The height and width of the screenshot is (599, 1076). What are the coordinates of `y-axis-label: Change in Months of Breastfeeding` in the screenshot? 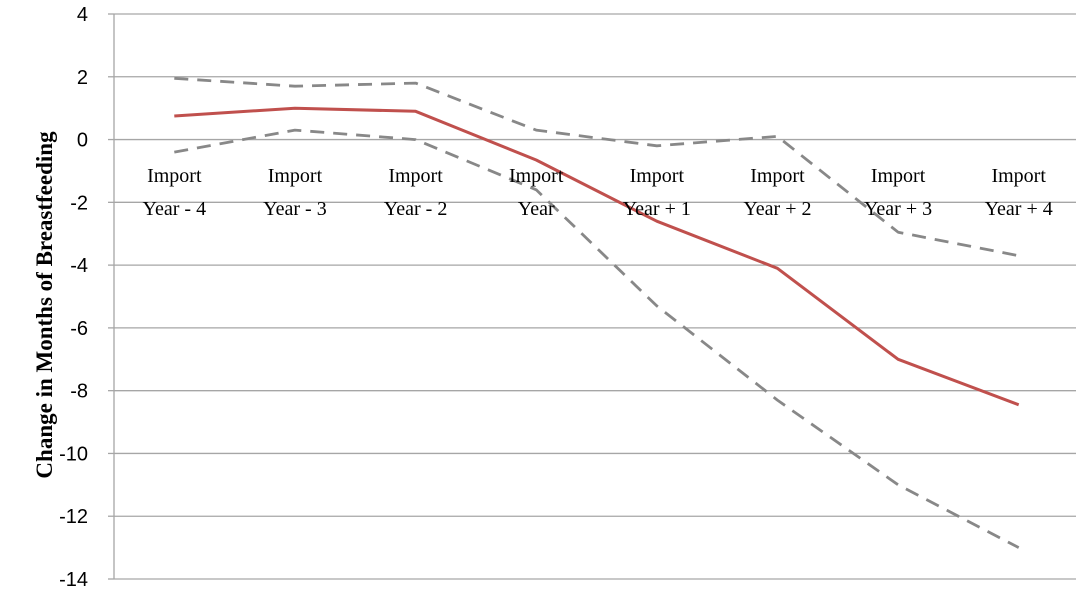 It's located at (44, 305).